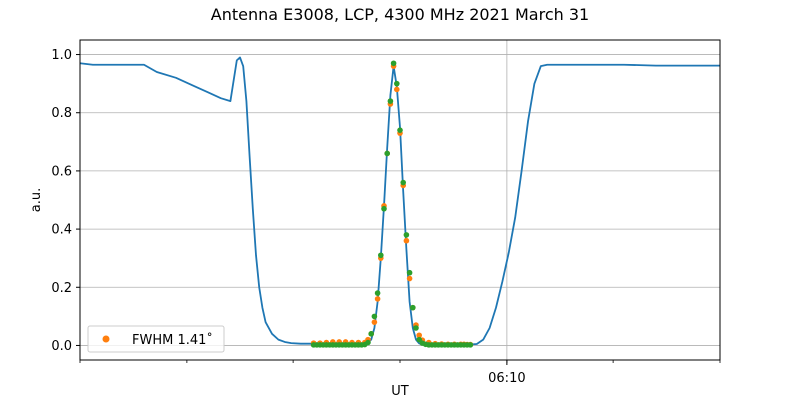 The width and height of the screenshot is (800, 400). Describe the element at coordinates (65, 201) in the screenshot. I see `y-axis-ticks: 0.0 0.2 0.4 0.6 0.8 1.0` at that location.